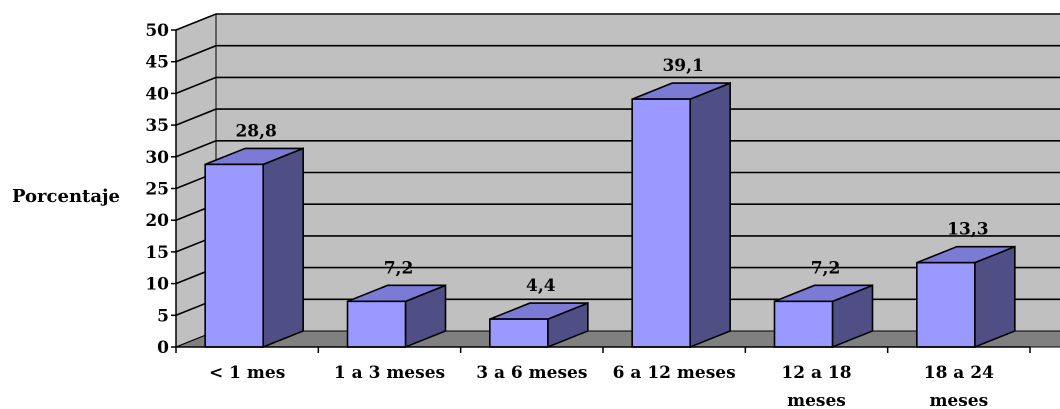 The image size is (1060, 409). I want to click on x-tick-label: 12 a 18, so click(816, 373).